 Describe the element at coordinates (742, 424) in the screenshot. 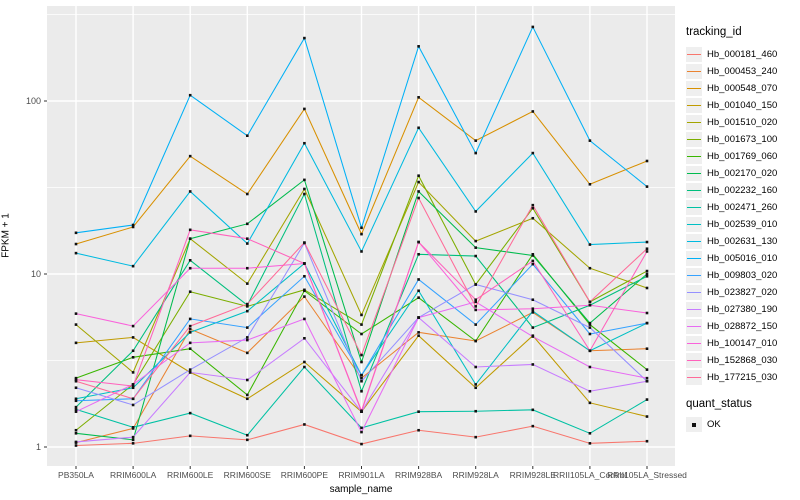

I see `legend-entry-quant-ok: OK` at that location.